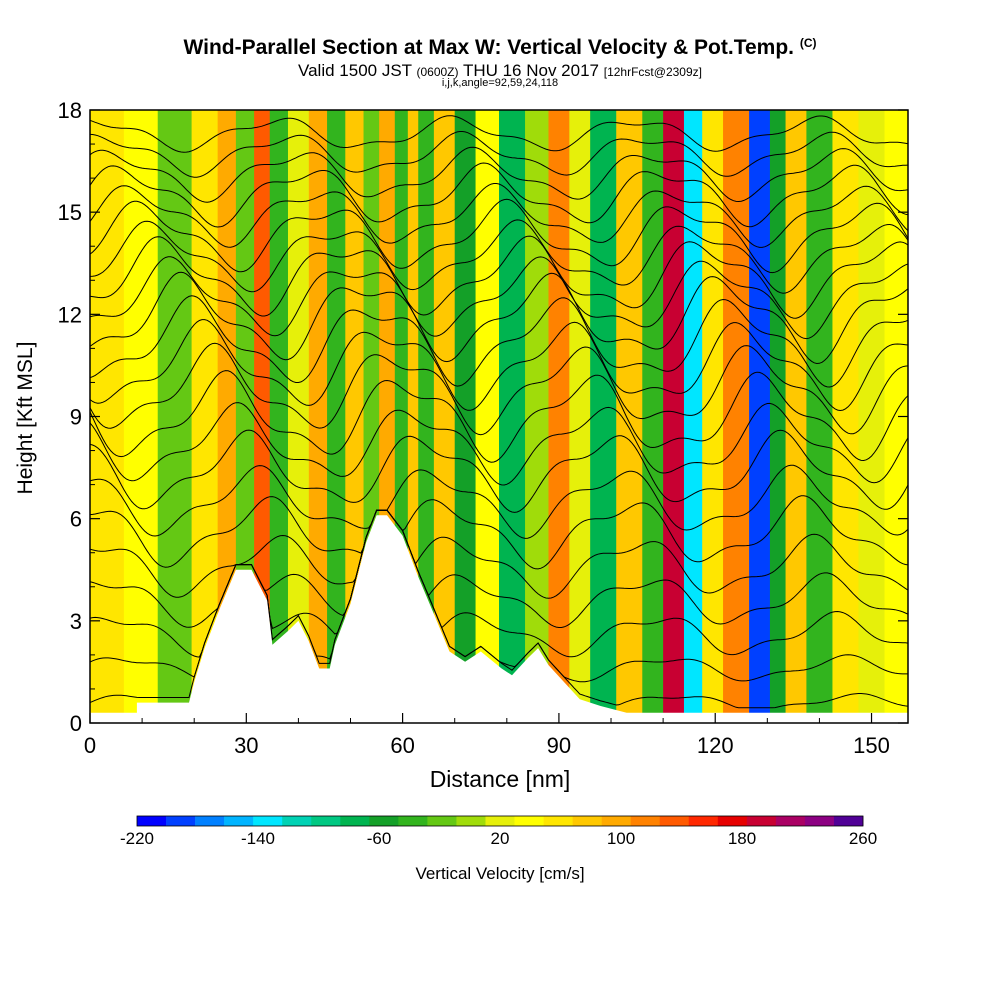  Describe the element at coordinates (90, 745) in the screenshot. I see `x-tick-label: 0` at that location.